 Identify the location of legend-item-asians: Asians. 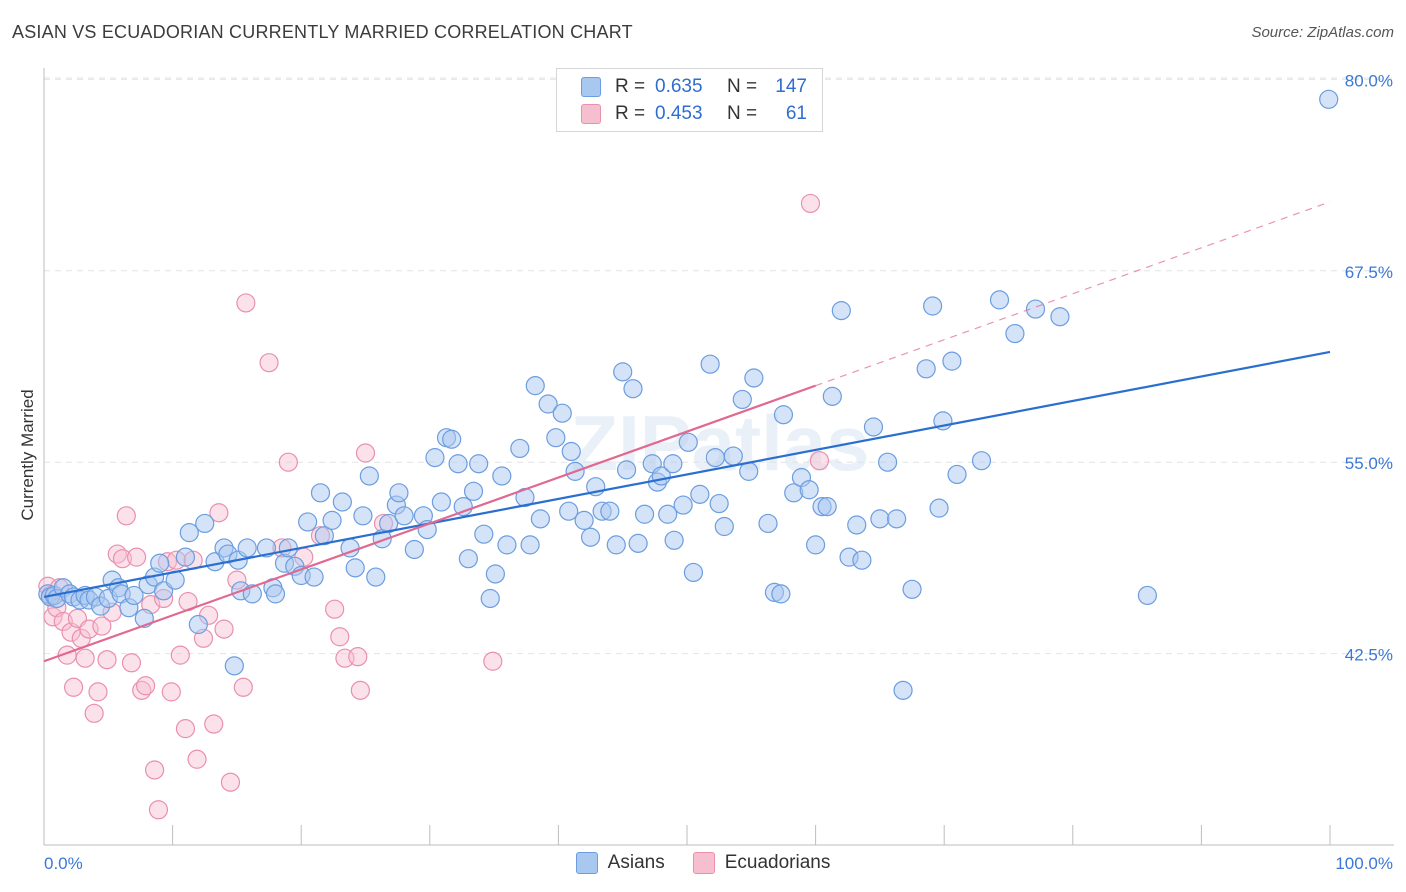
(620, 863).